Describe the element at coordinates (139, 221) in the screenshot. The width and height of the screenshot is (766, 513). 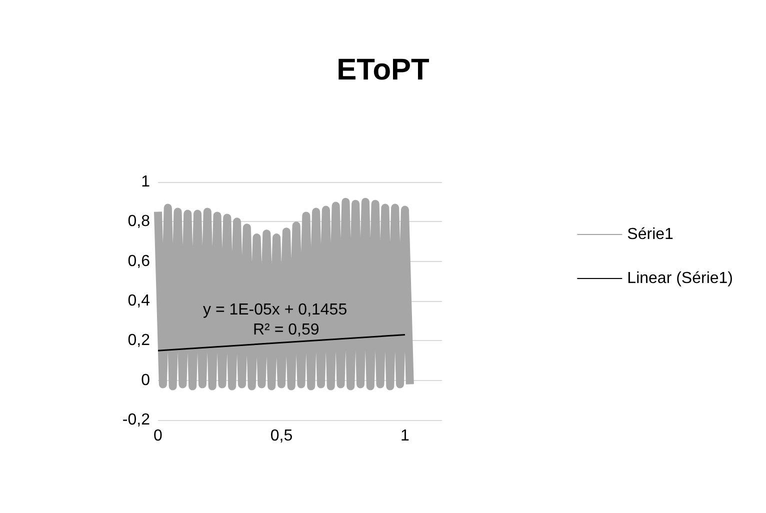
I see `y-tick-label: 0,8` at that location.